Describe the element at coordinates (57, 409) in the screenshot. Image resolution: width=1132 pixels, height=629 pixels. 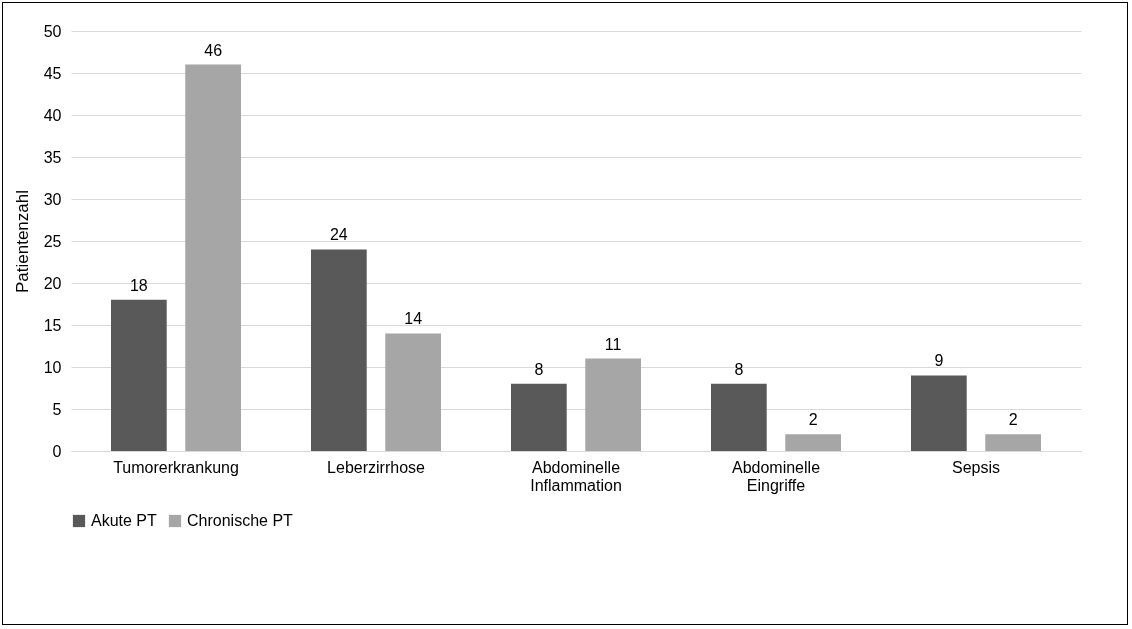
I see `y-tick-label: 5` at that location.